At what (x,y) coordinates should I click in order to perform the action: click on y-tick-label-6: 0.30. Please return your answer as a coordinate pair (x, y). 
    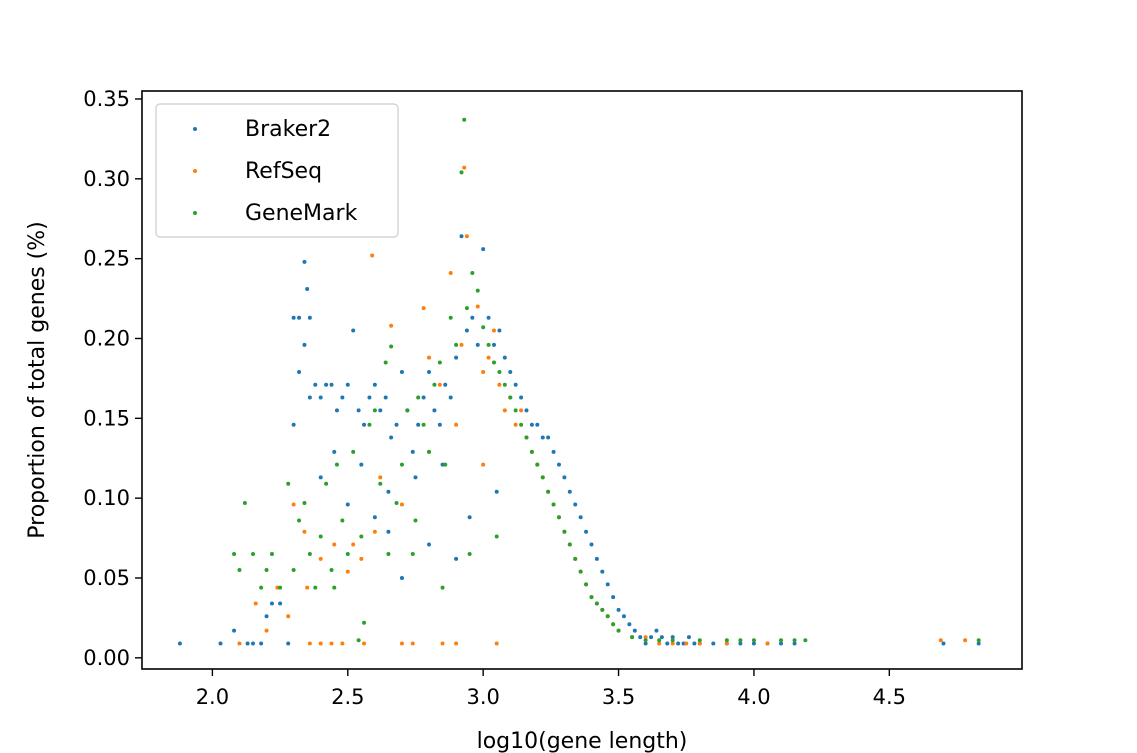
    Looking at the image, I should click on (106, 179).